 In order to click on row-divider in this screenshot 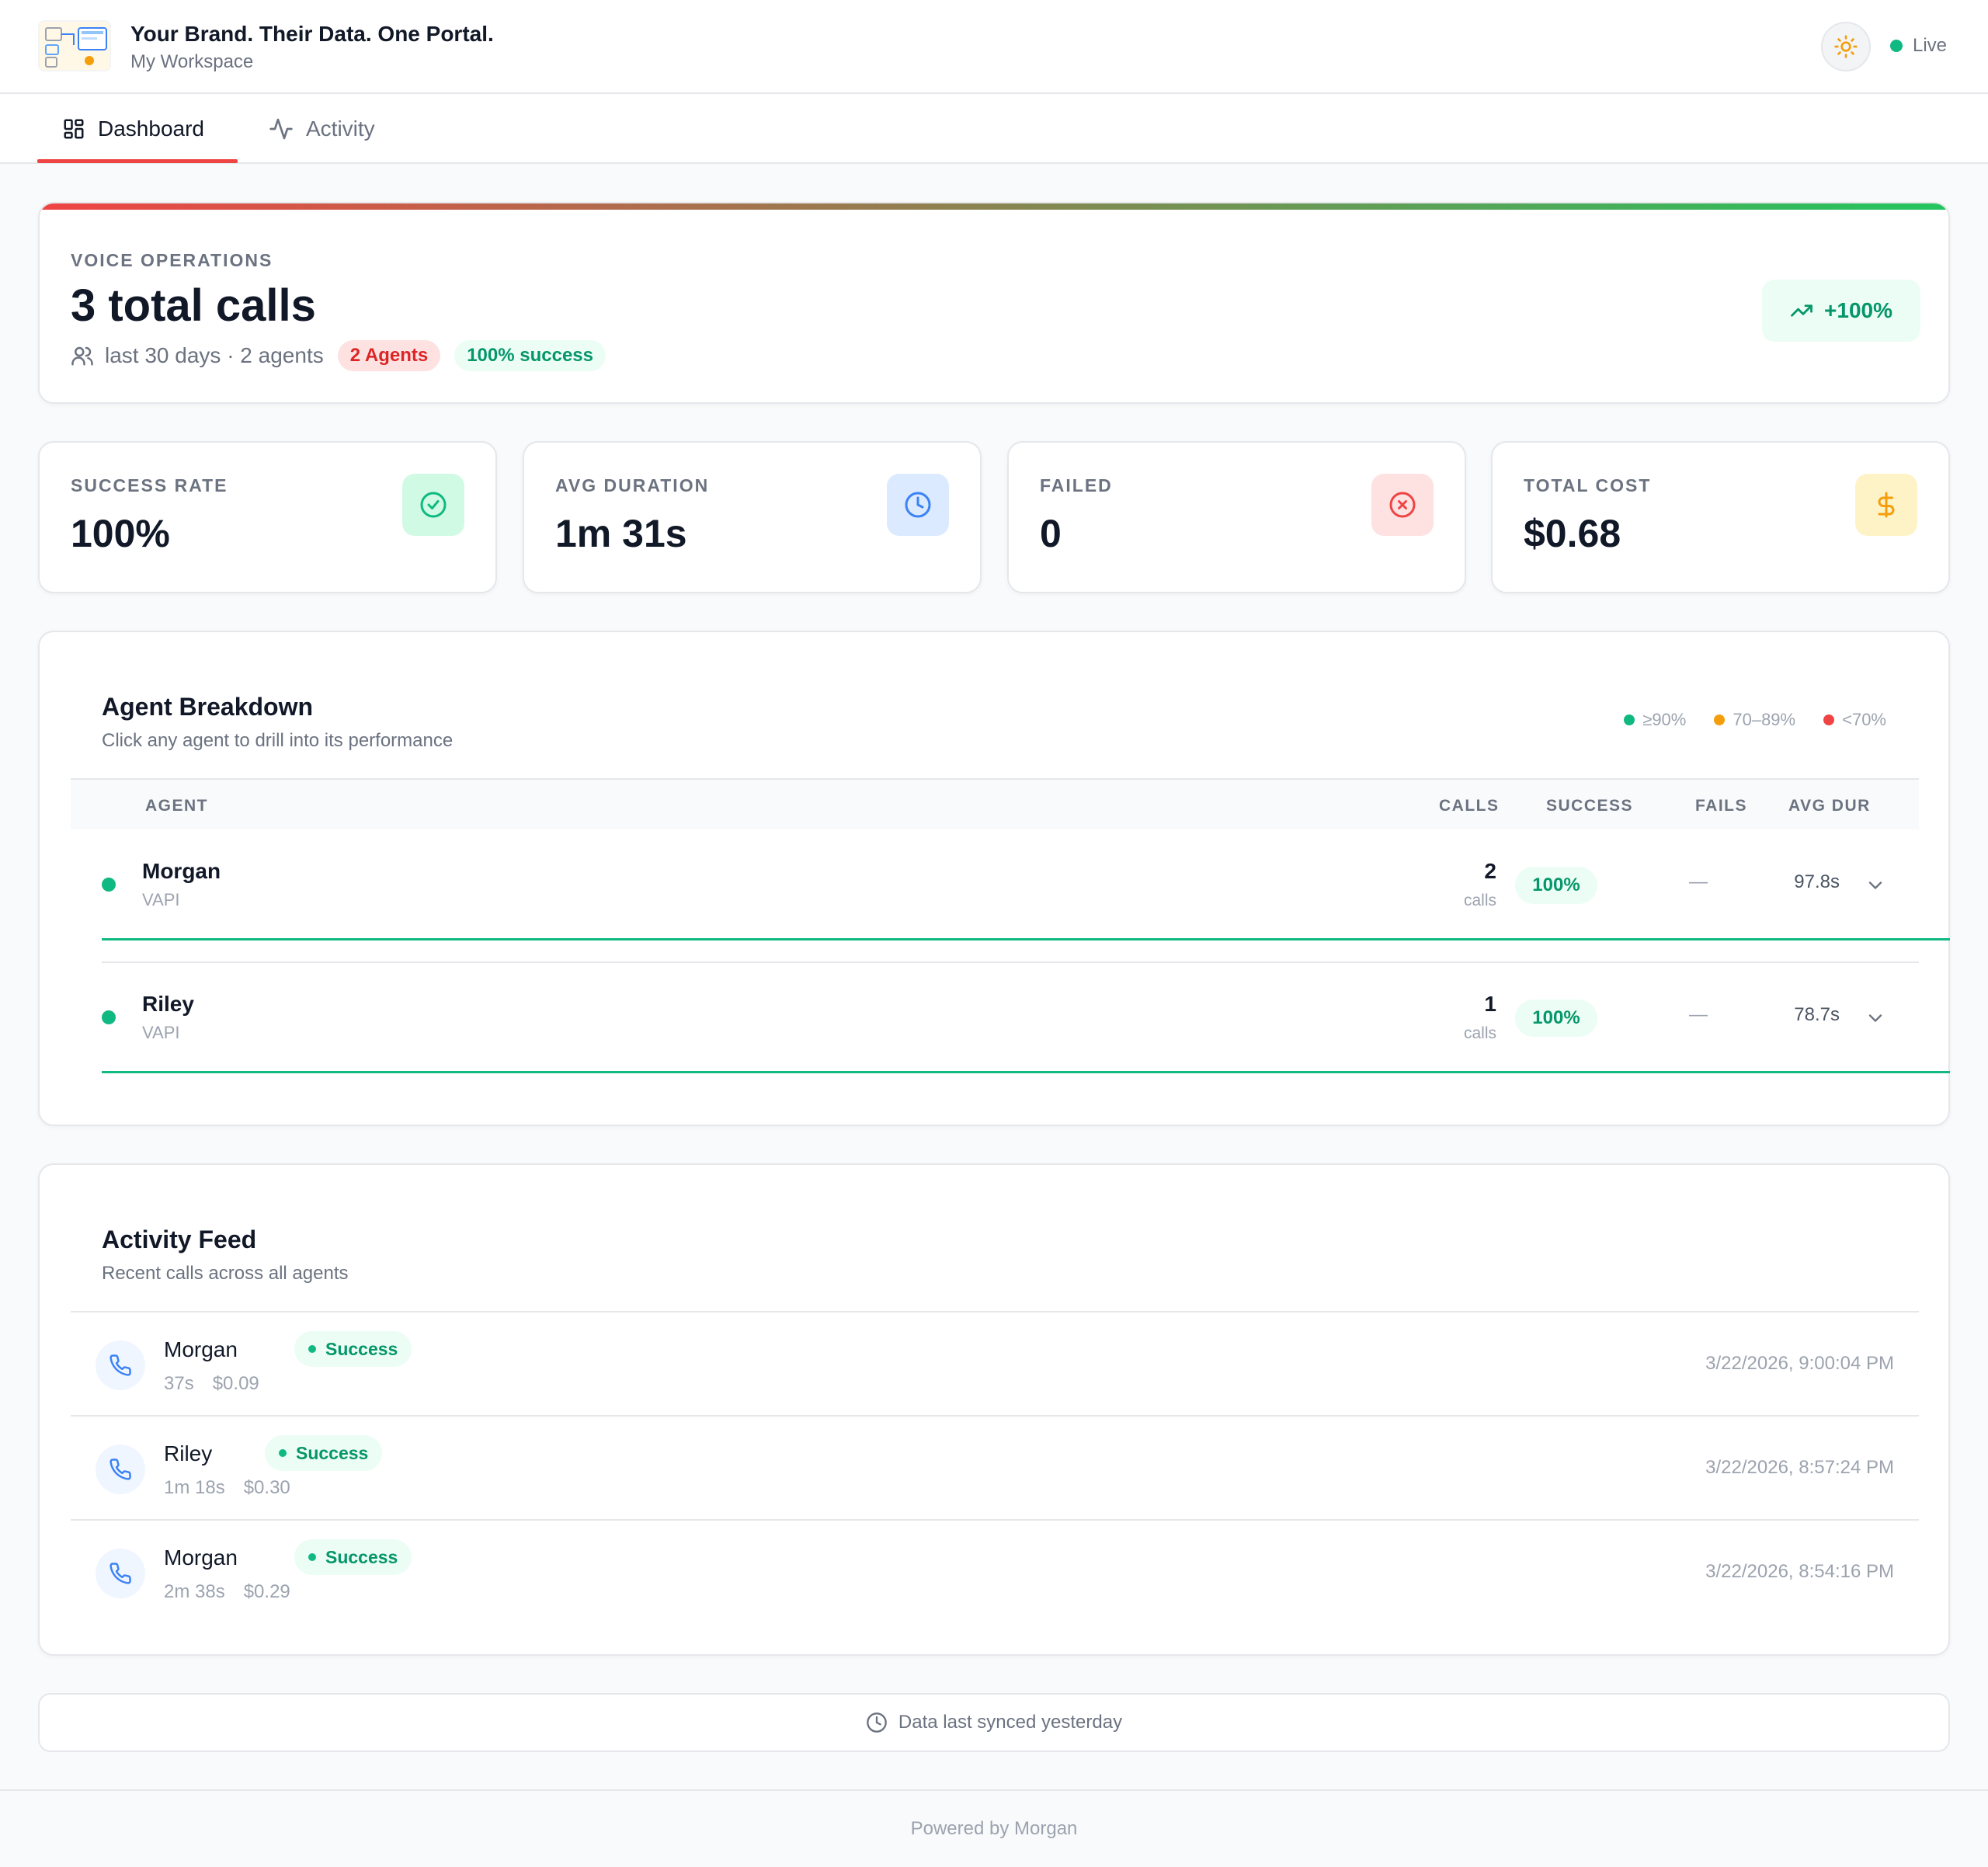, I will do `click(1010, 962)`.